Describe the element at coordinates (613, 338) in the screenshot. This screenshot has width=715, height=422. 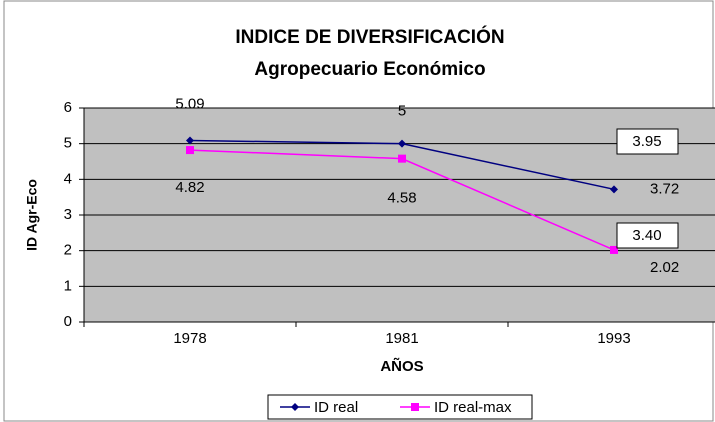
I see `x-tick-label: 1993` at that location.